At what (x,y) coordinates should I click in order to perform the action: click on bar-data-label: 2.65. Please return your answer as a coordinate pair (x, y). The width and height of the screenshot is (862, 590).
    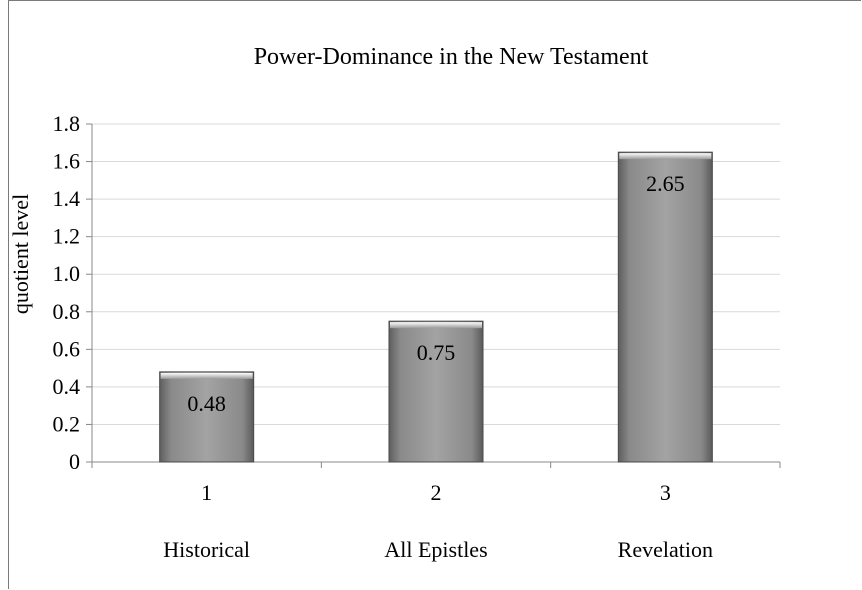
    Looking at the image, I should click on (665, 183).